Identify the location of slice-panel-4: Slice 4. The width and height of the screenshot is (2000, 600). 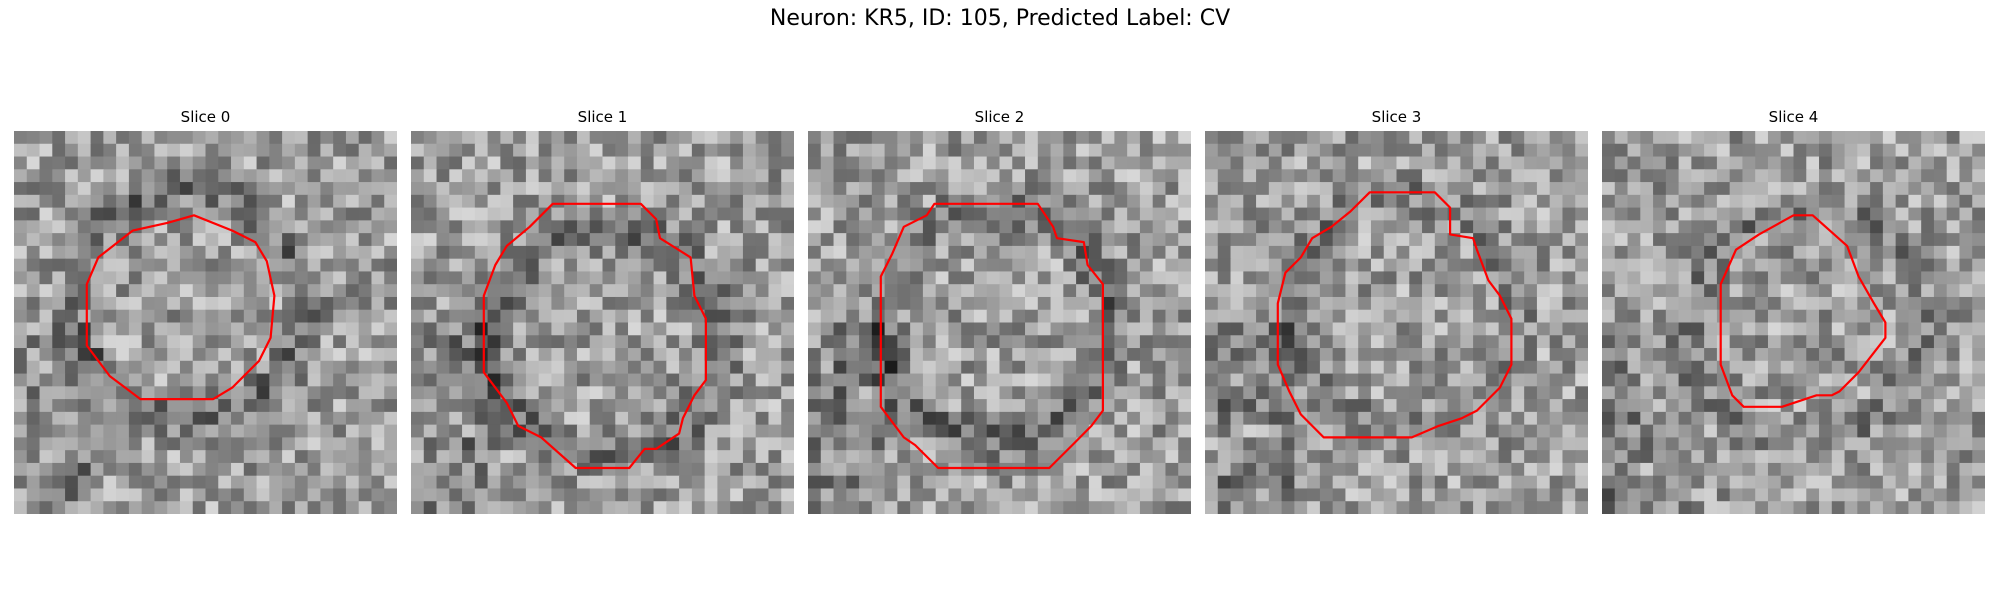
(1793, 309).